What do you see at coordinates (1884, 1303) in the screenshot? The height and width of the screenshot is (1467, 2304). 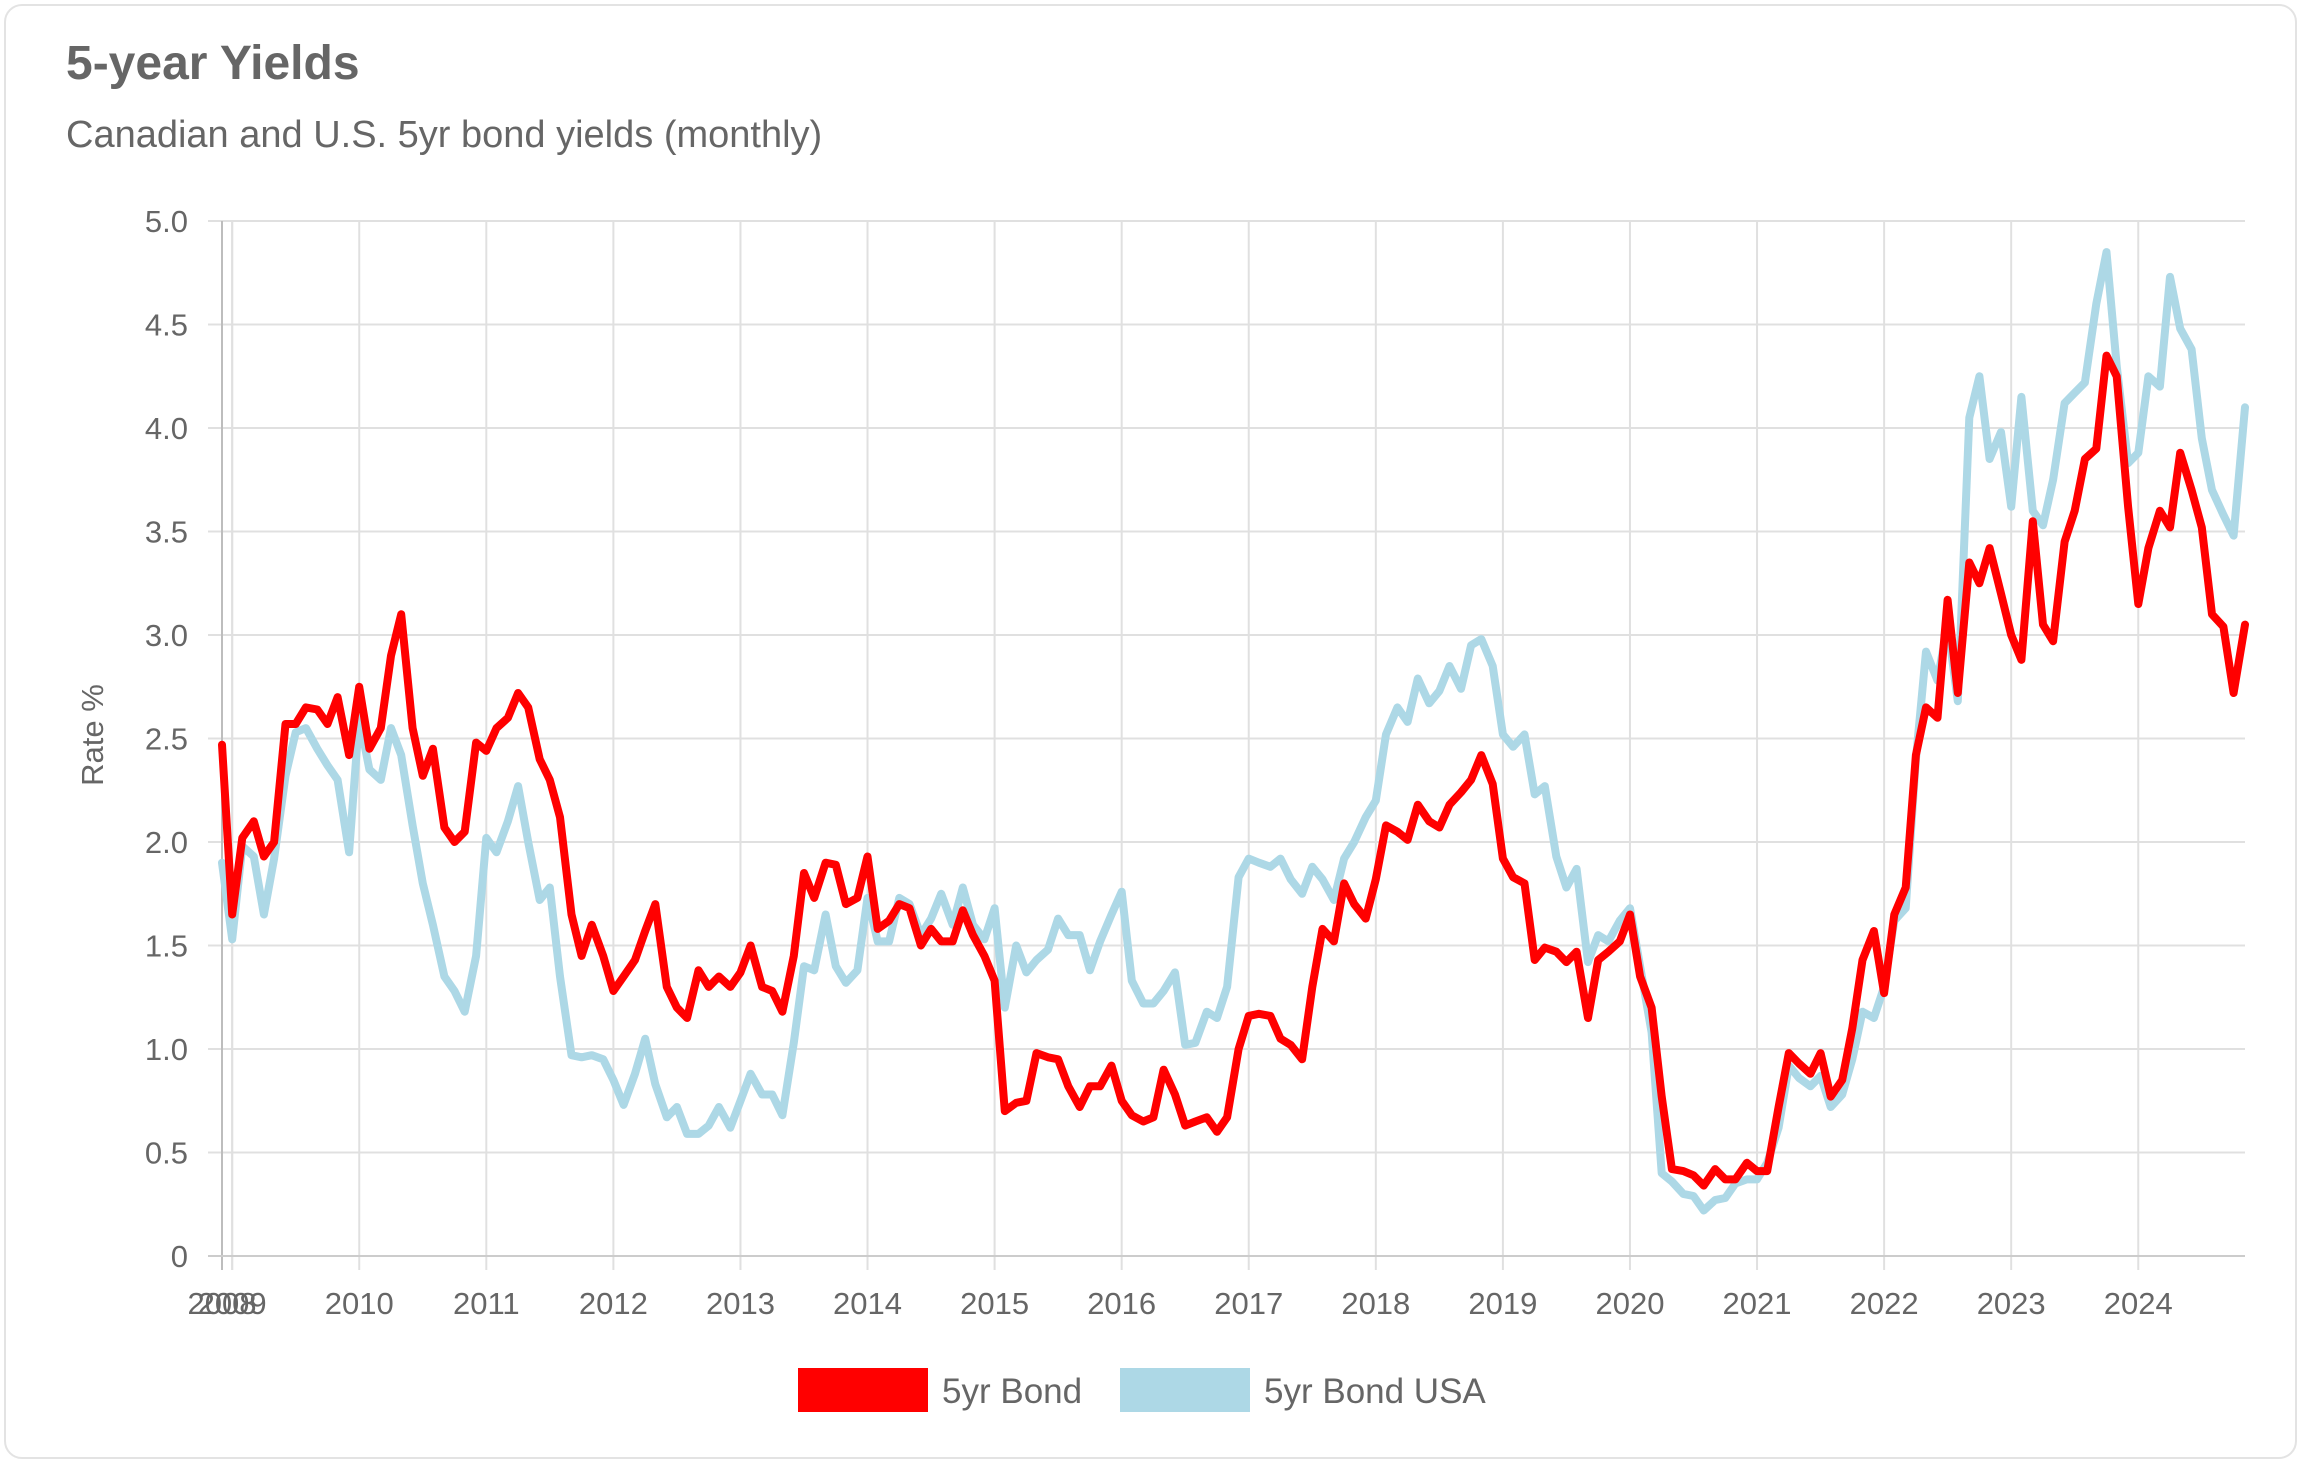 I see `x-tick-label: 2022` at bounding box center [1884, 1303].